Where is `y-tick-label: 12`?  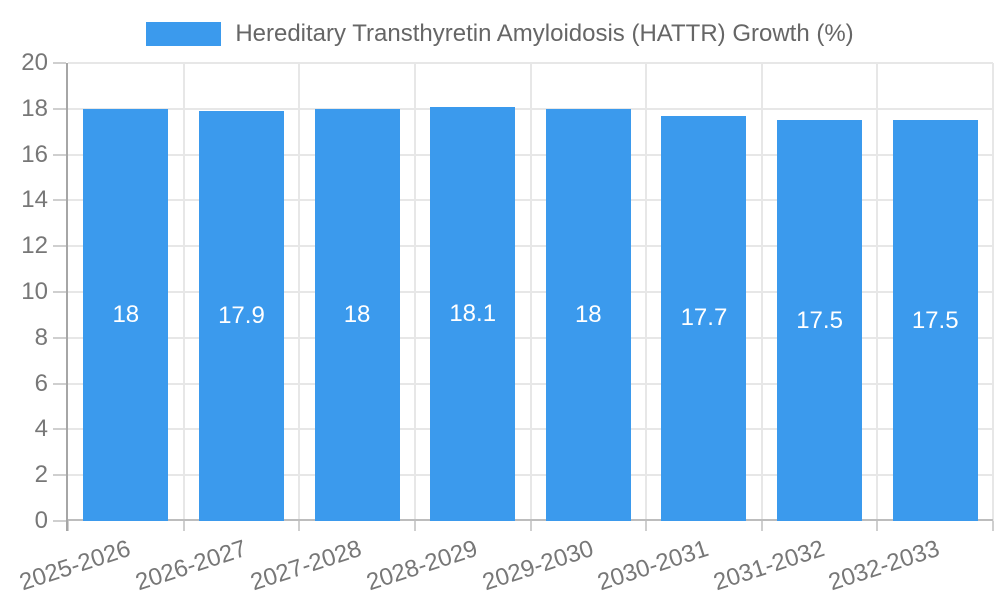
y-tick-label: 12 is located at coordinates (34, 246).